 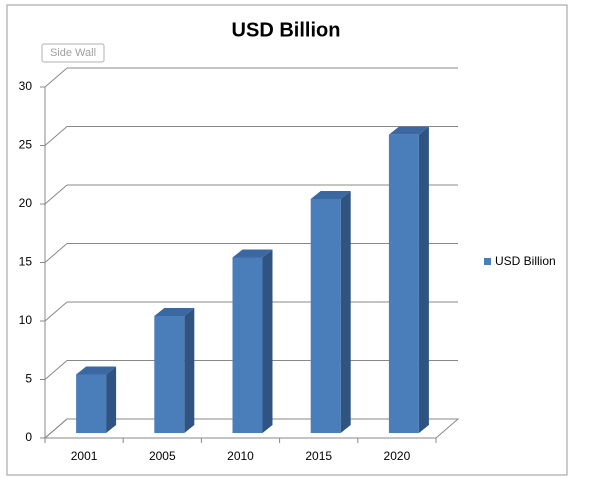 What do you see at coordinates (487, 261) in the screenshot?
I see `legend-swatch` at bounding box center [487, 261].